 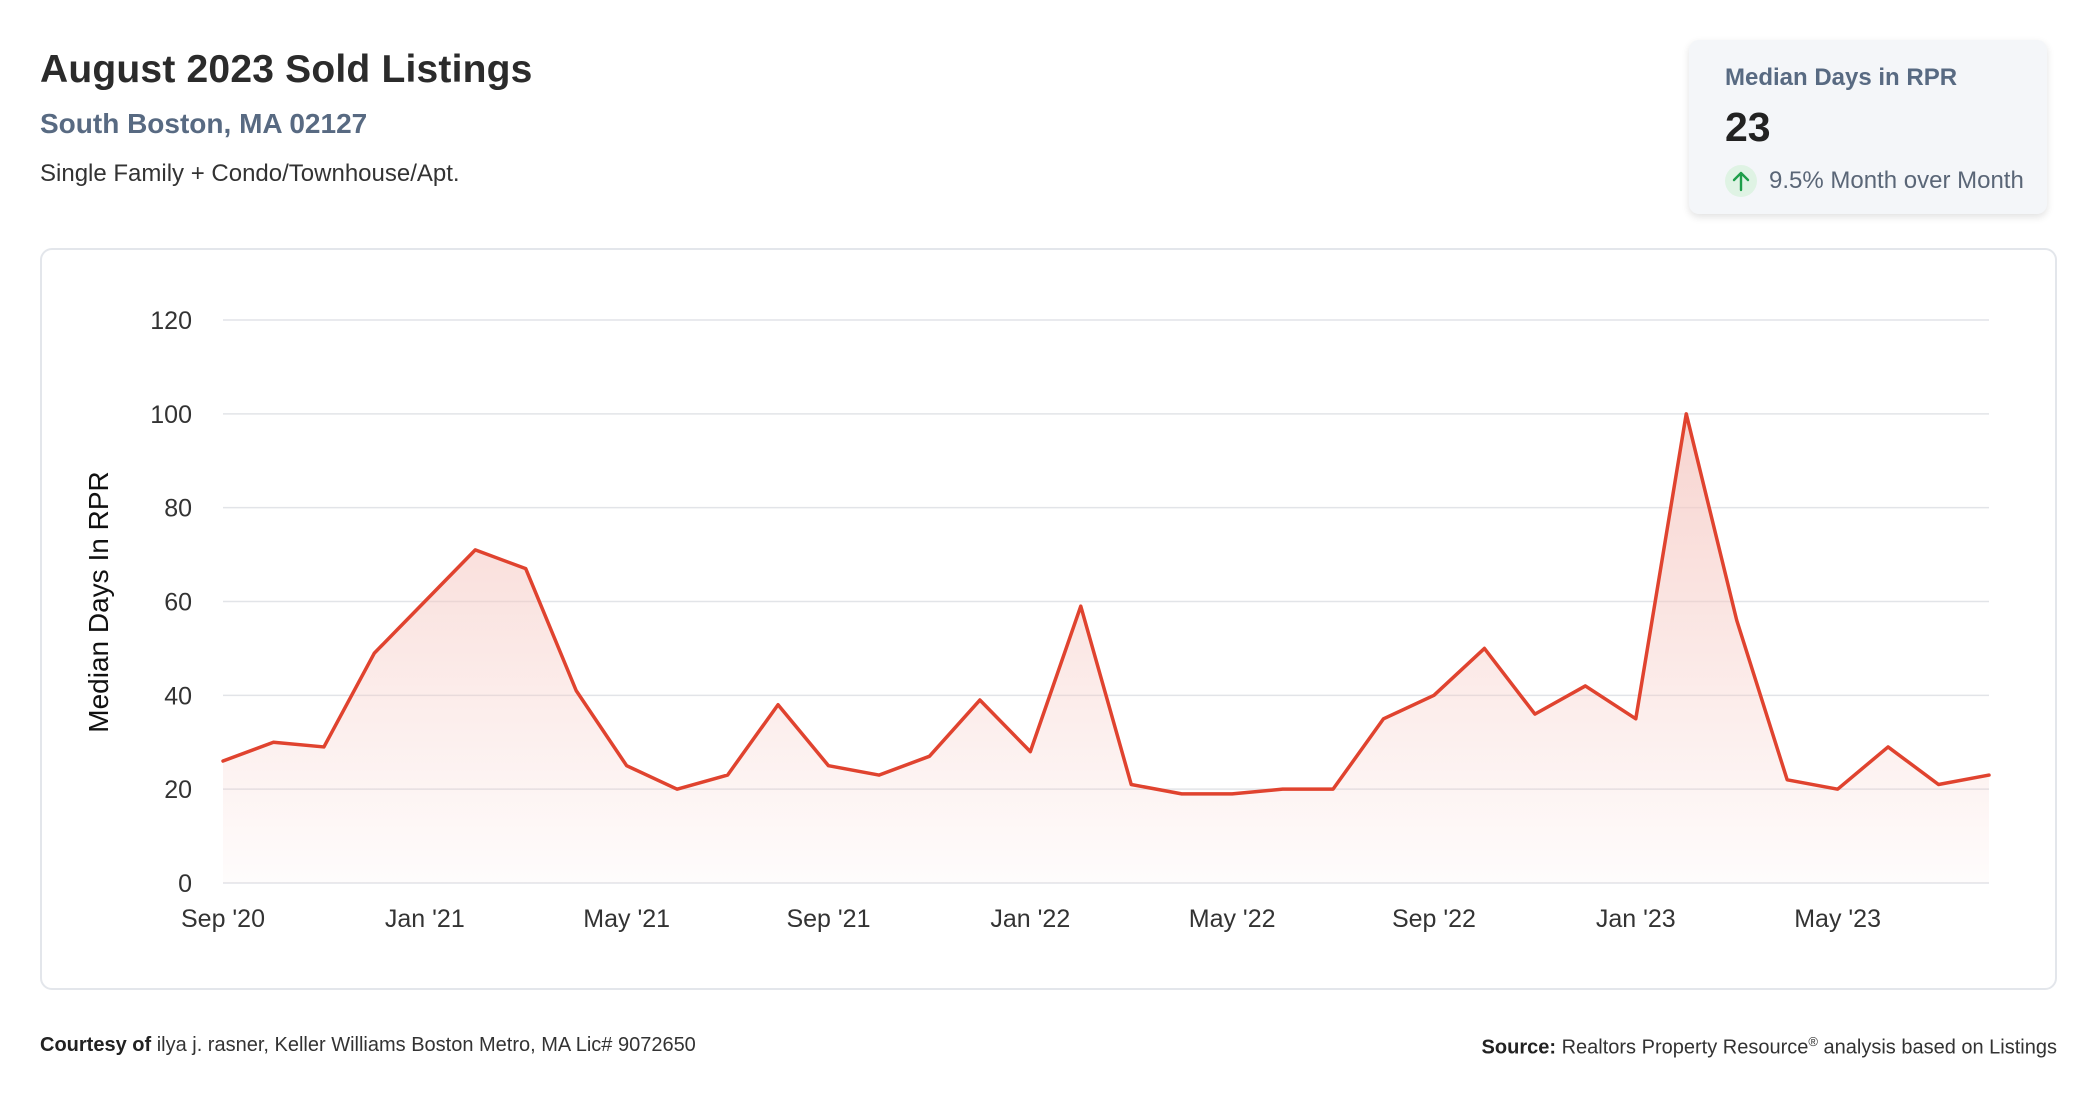 I want to click on source-label: Source:, so click(x=1519, y=1047).